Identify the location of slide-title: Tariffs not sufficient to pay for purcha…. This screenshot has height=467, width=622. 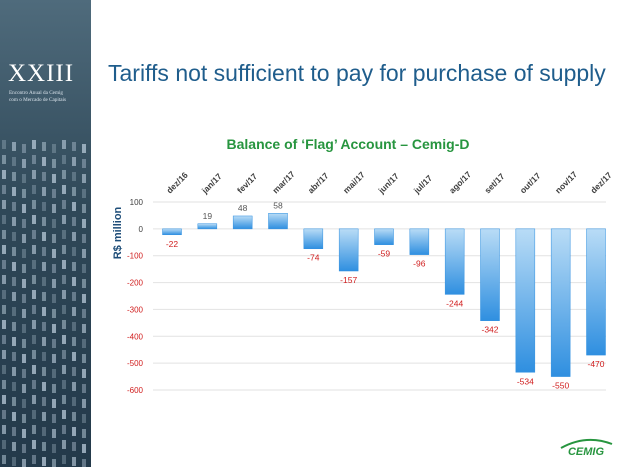
(357, 73).